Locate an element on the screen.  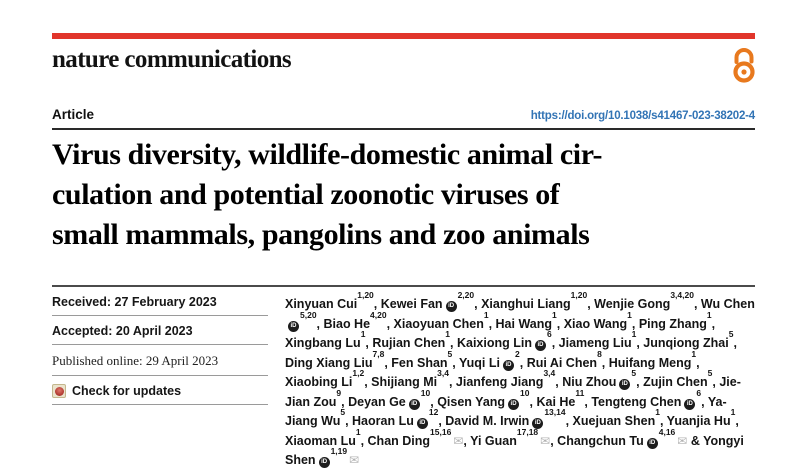
author-name: Jiameng Liu is located at coordinates (595, 343).